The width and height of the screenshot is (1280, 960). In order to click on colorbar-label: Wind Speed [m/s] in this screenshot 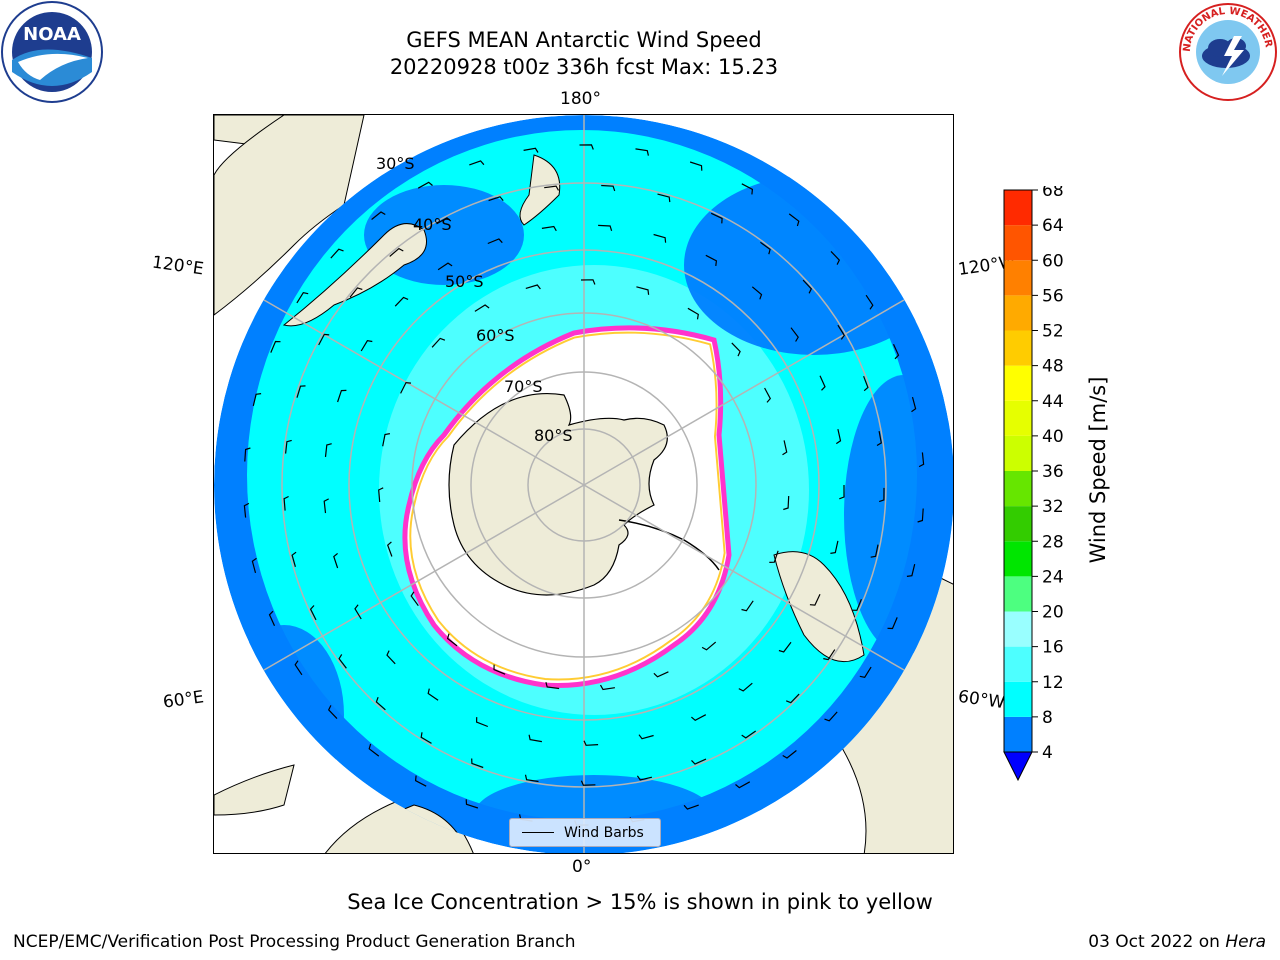, I will do `click(1098, 470)`.